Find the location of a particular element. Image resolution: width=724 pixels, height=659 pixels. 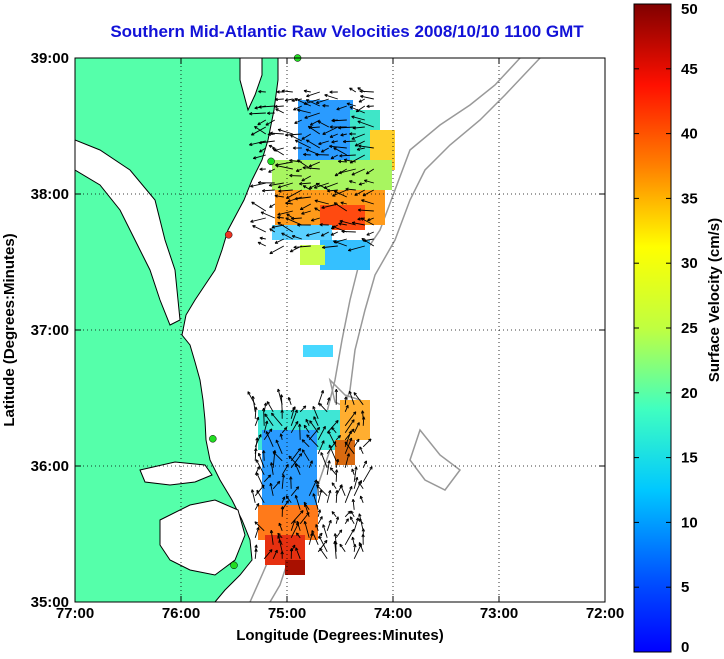

colorbar-tick-label: 5 is located at coordinates (685, 587).